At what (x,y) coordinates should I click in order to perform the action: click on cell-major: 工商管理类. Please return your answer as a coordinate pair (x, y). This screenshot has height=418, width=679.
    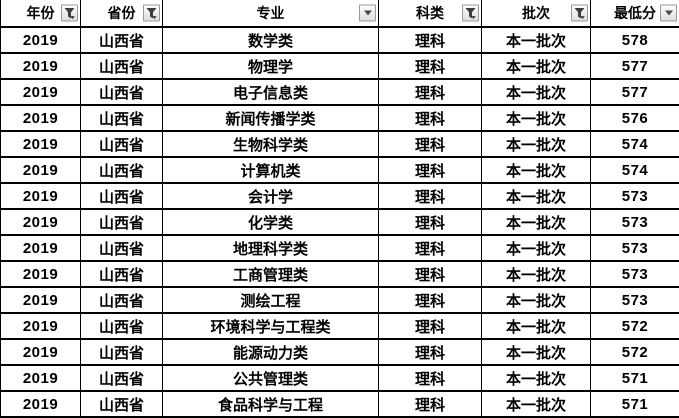
    Looking at the image, I should click on (271, 274).